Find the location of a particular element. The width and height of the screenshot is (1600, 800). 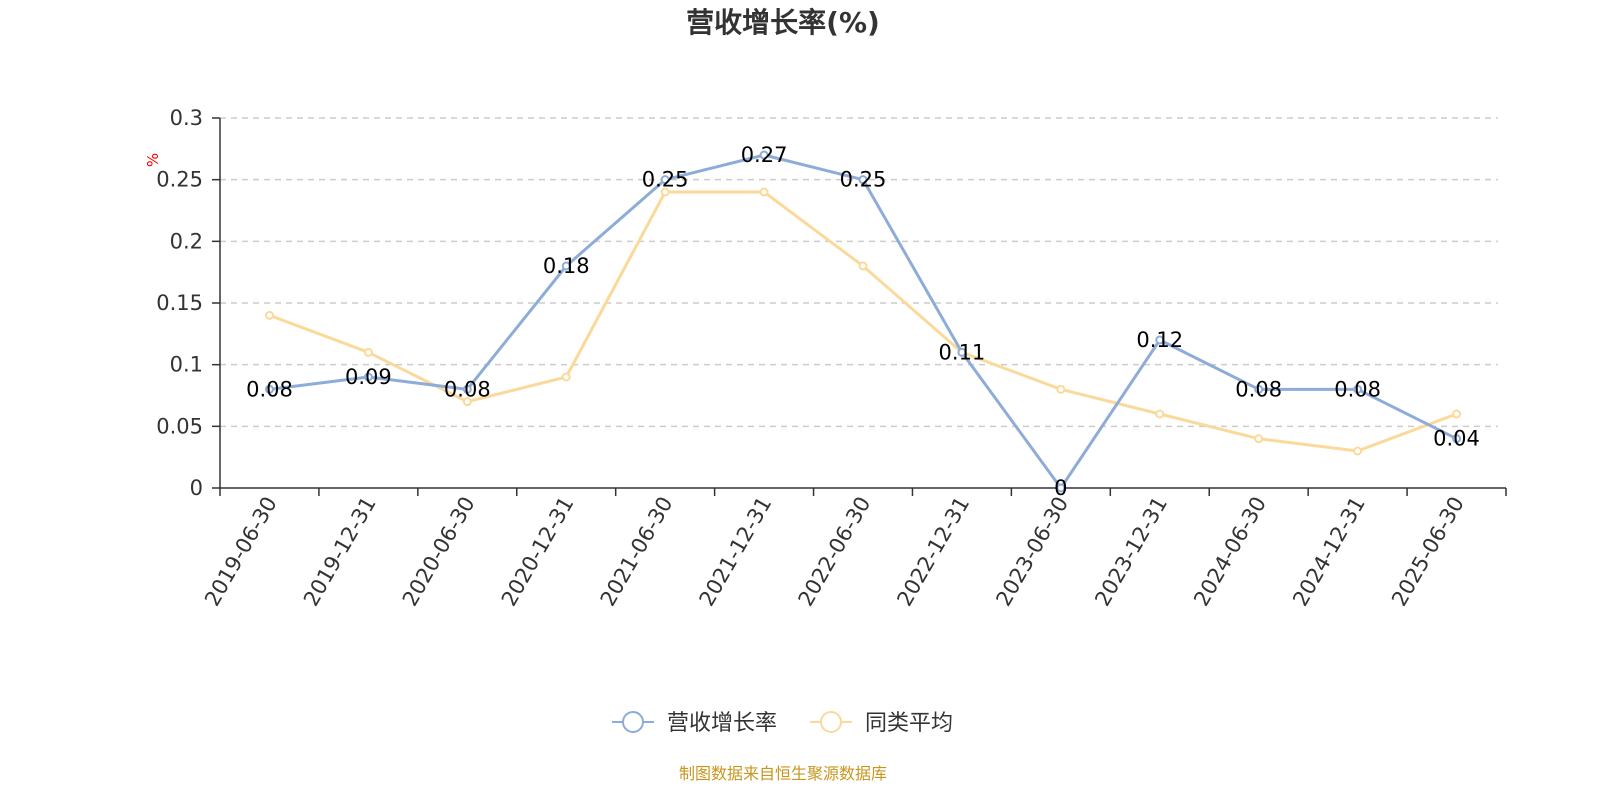

y-tick-label: 0.15 is located at coordinates (179, 303).